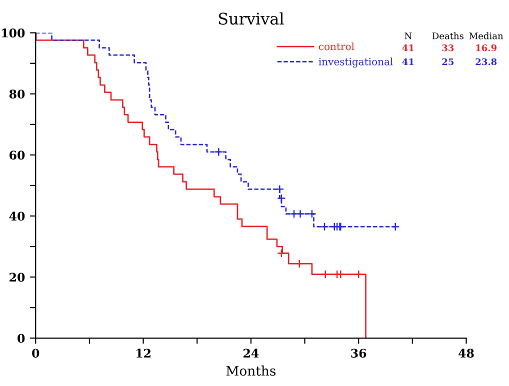 Image resolution: width=509 pixels, height=386 pixels. What do you see at coordinates (358, 353) in the screenshot?
I see `x-tick-label: 36` at bounding box center [358, 353].